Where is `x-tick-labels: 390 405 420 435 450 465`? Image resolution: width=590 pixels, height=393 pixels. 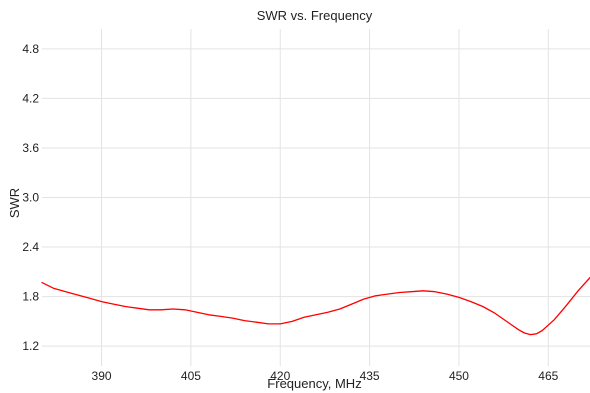
x-tick-labels: 390 405 420 435 450 465 is located at coordinates (325, 376).